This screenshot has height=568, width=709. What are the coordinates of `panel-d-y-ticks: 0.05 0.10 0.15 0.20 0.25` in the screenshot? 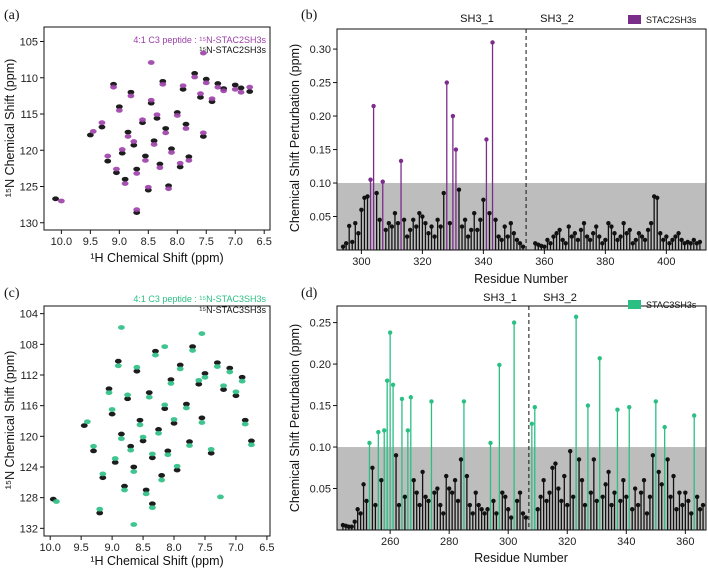 It's located at (323, 407).